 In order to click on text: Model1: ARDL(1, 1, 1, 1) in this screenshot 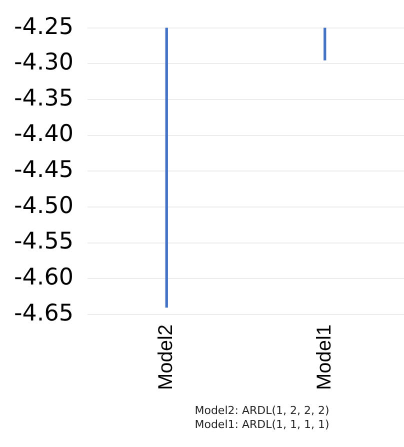, I will do `click(262, 425)`.